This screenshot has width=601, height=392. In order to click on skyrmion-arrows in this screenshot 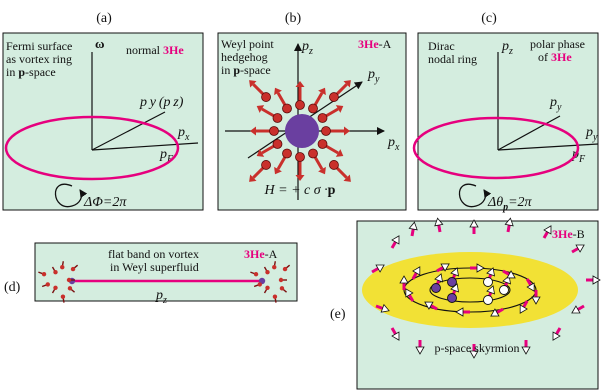, I will do `click(486, 288)`.